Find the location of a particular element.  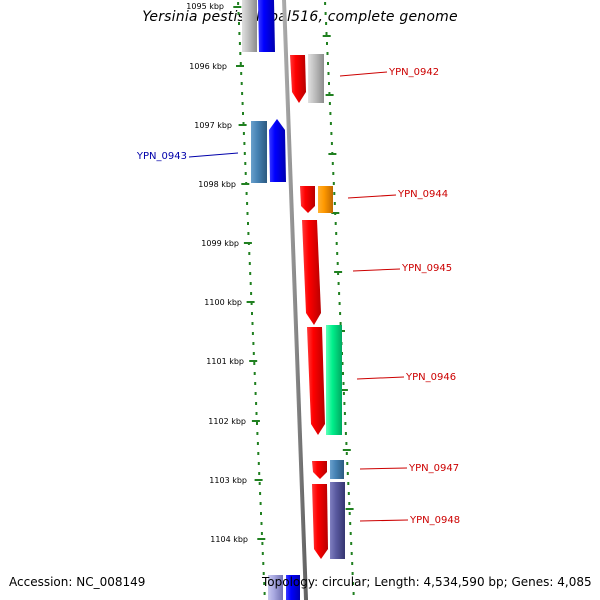

scale-label-1095: 1095 kbp is located at coordinates (205, 6).